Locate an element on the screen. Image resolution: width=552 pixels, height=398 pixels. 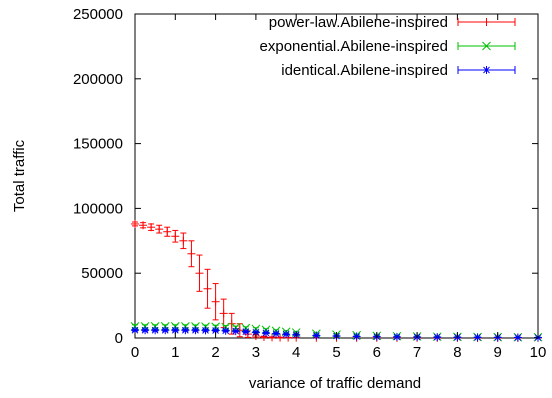
x-tick-label: 9 is located at coordinates (498, 352).